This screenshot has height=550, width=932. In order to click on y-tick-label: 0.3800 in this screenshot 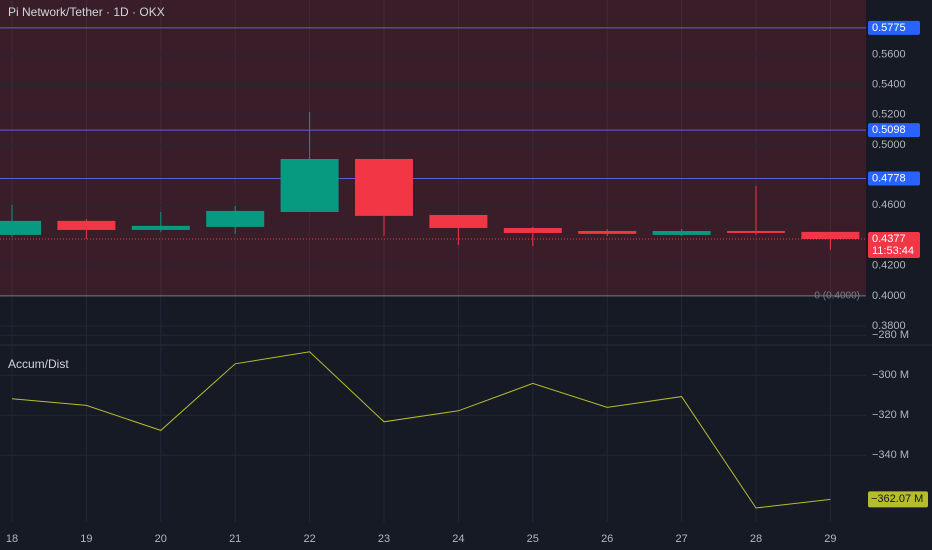, I will do `click(889, 326)`.